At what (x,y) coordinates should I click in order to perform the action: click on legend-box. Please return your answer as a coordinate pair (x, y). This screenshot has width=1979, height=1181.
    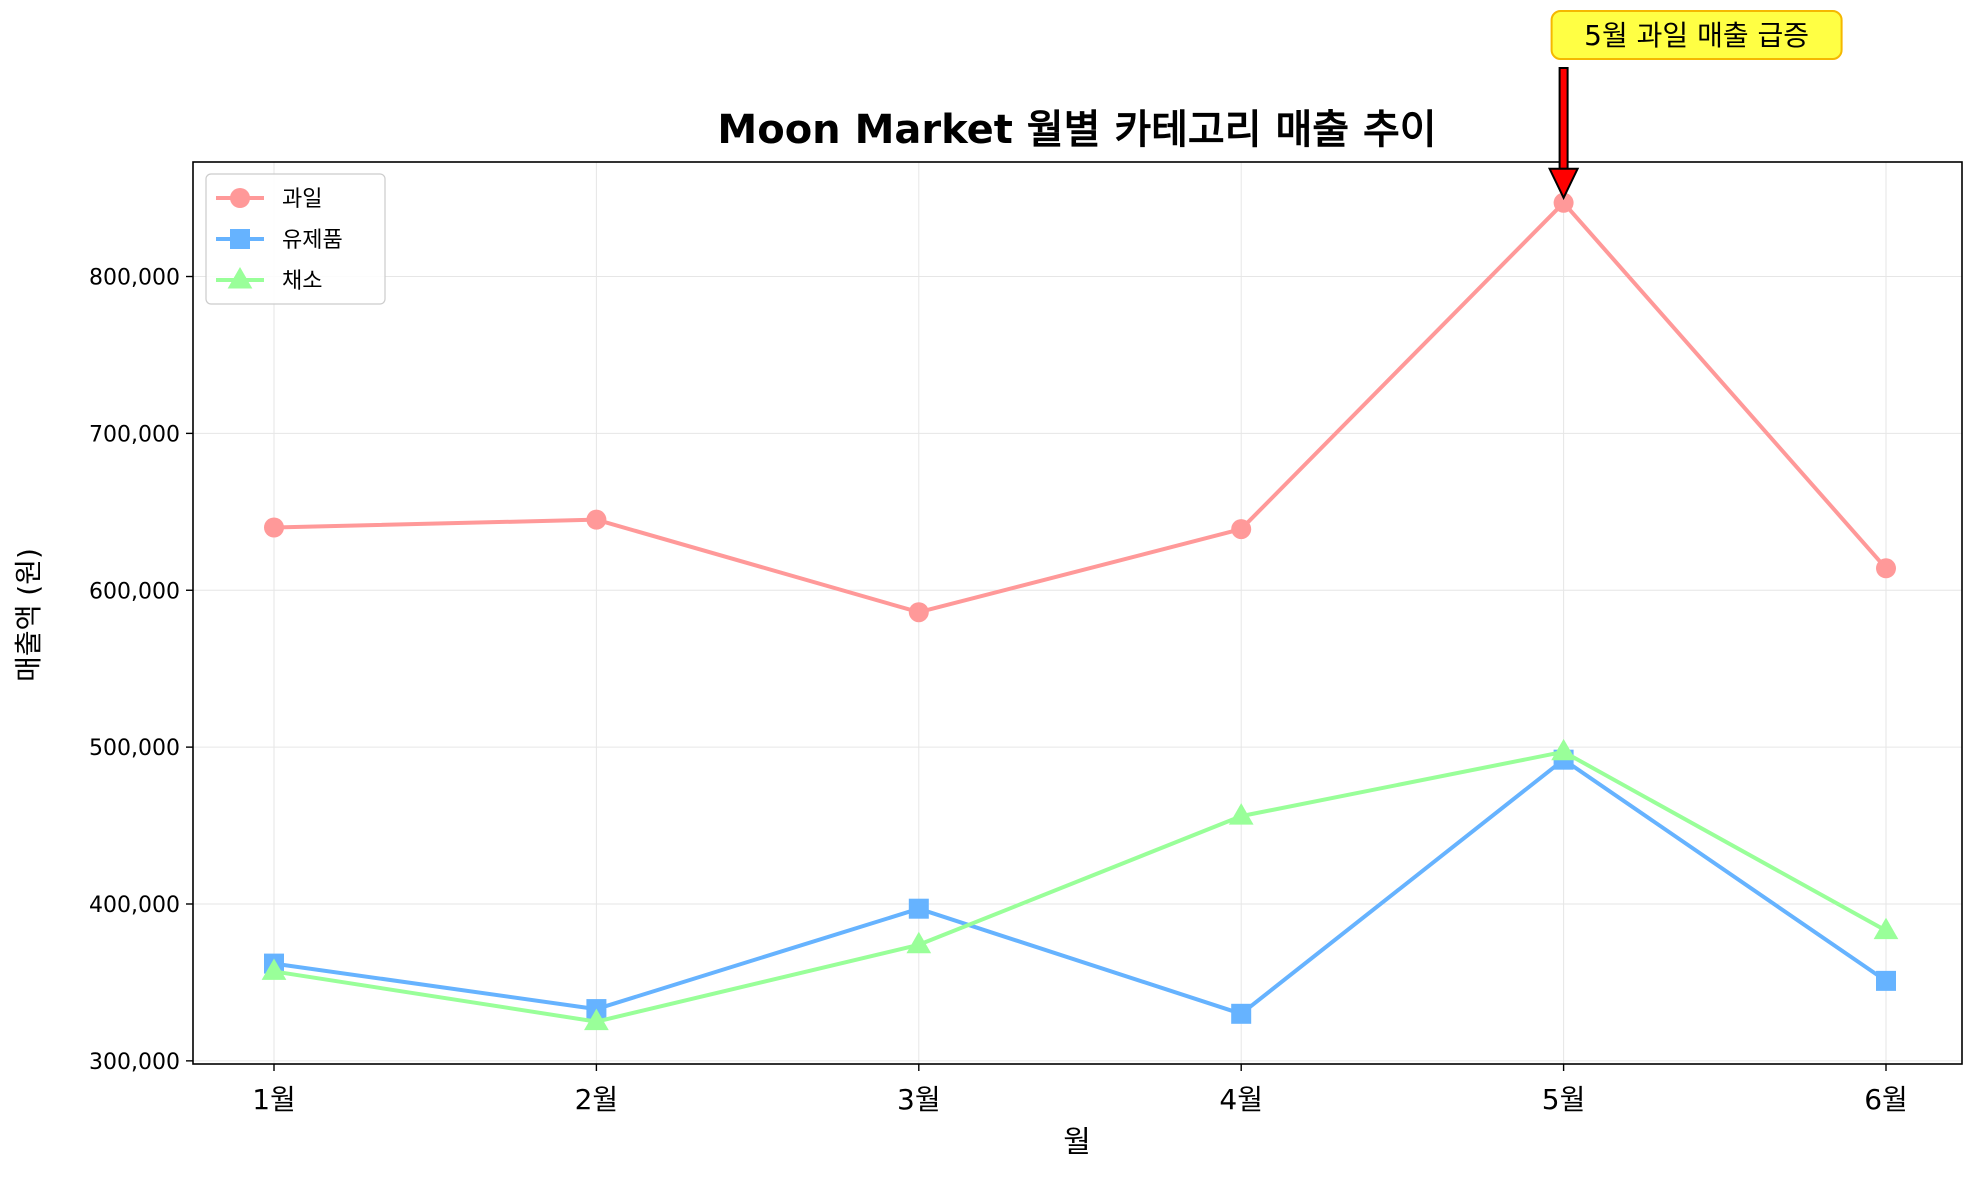
    Looking at the image, I should click on (295, 239).